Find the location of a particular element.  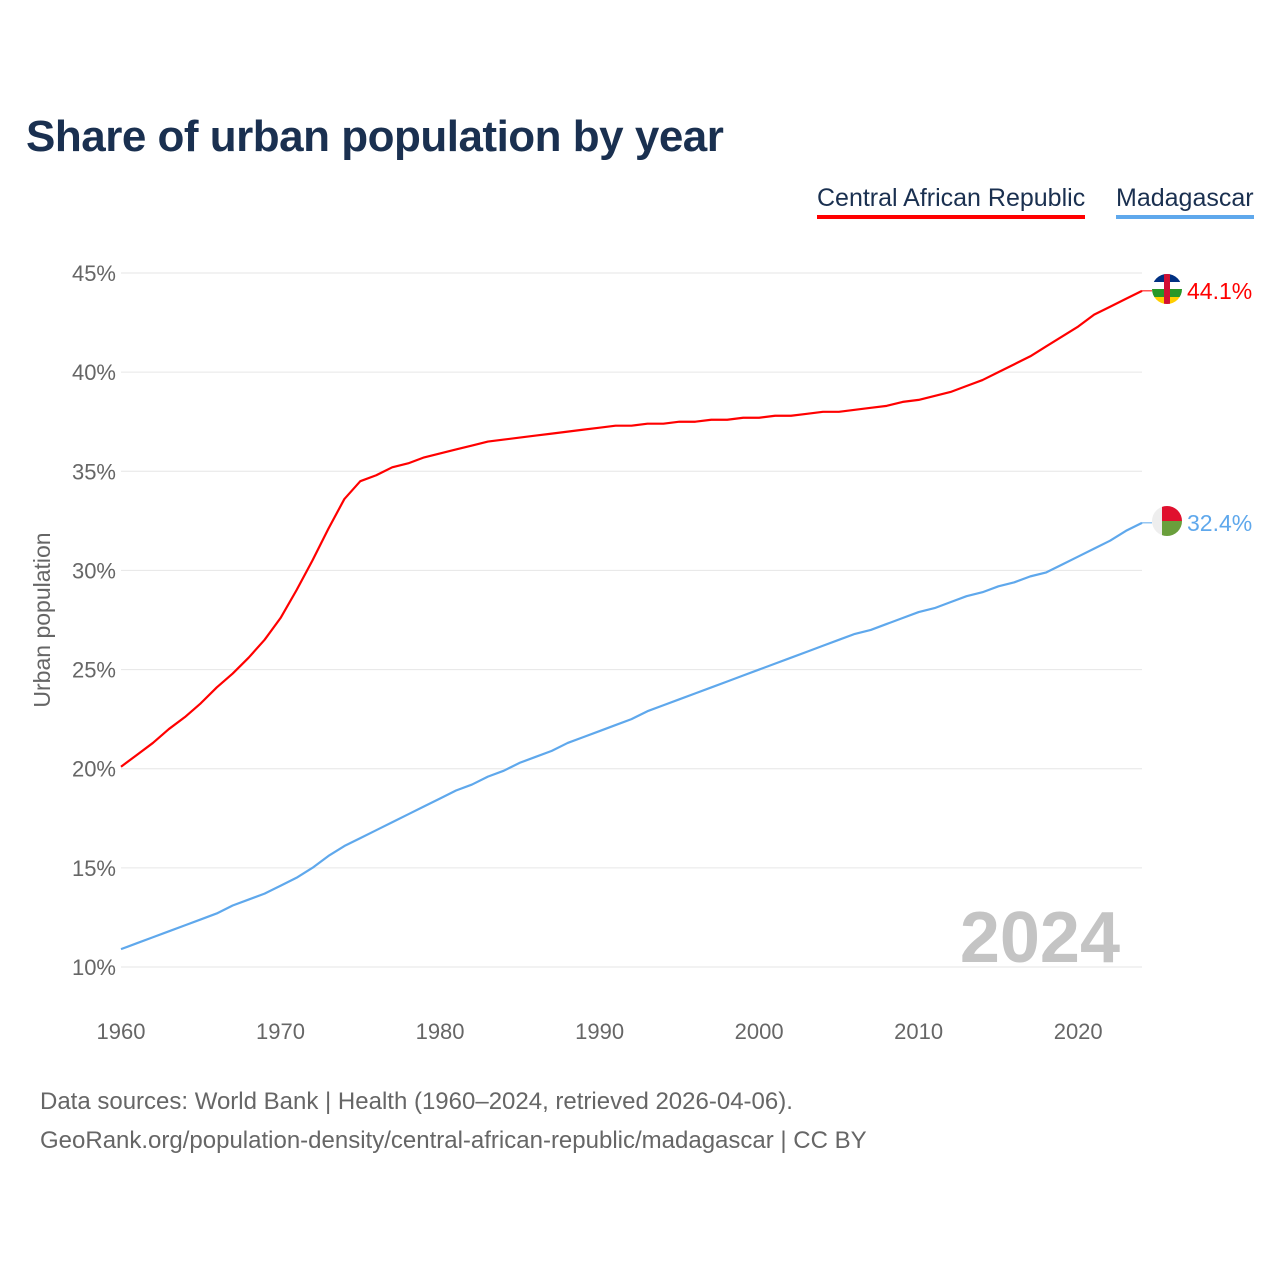

x-tick-label: 1970 is located at coordinates (280, 1031).